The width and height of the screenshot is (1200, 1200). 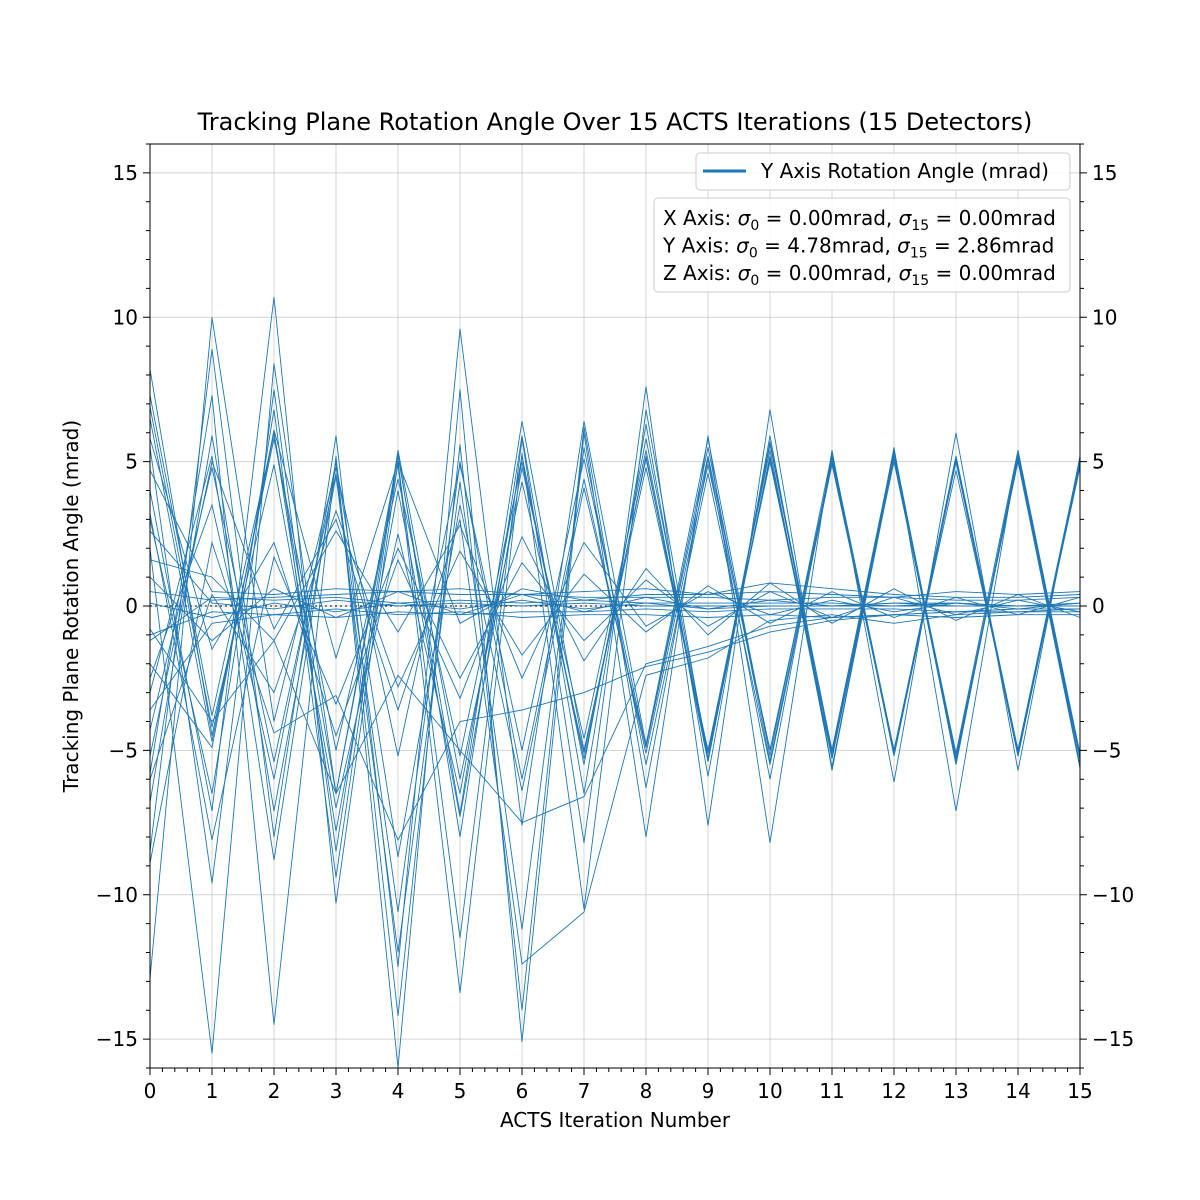 What do you see at coordinates (1113, 895) in the screenshot?
I see `y-right-tick-label: −10` at bounding box center [1113, 895].